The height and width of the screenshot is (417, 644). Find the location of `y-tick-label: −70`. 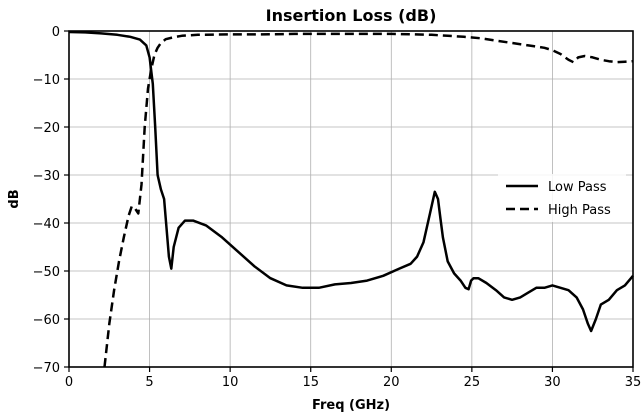

y-tick-label: −70 is located at coordinates (46, 368).